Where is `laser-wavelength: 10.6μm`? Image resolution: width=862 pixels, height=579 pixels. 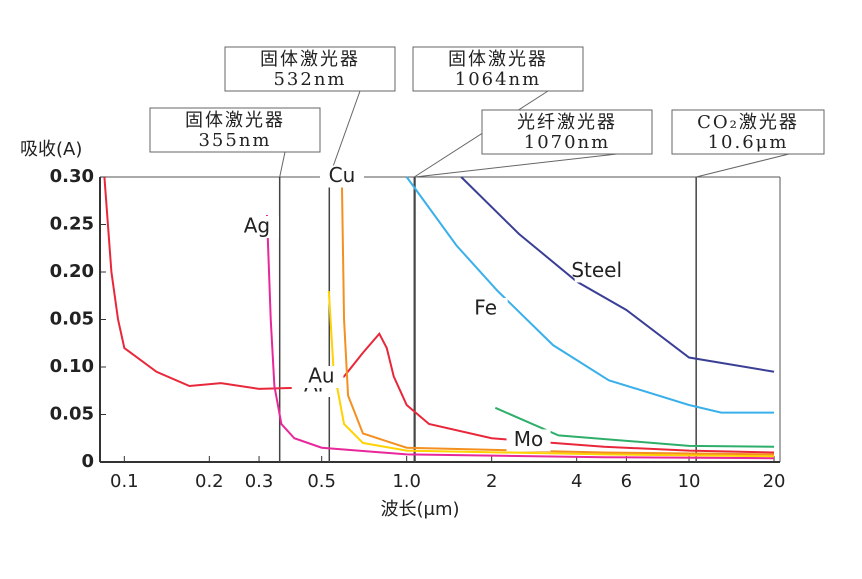
laser-wavelength: 10.6μm is located at coordinates (748, 142).